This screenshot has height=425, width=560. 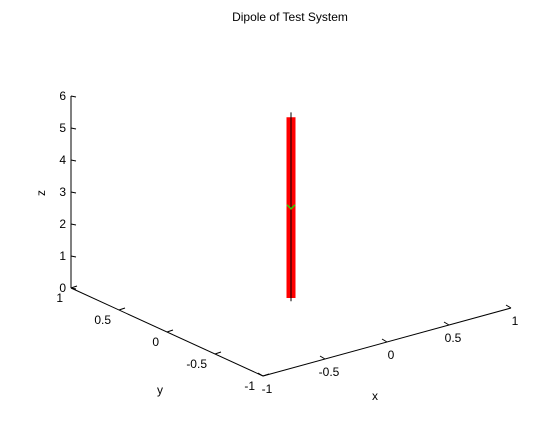 What do you see at coordinates (267, 389) in the screenshot?
I see `x-tick-label: -1` at bounding box center [267, 389].